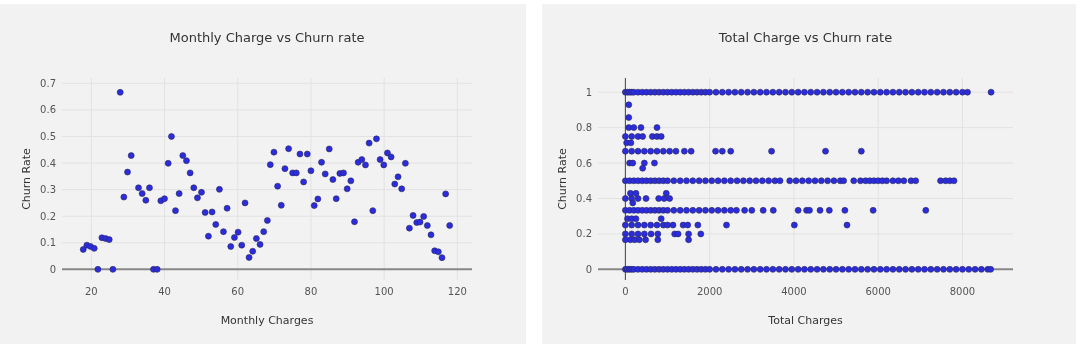 This screenshot has height=348, width=1080. What do you see at coordinates (384, 291) in the screenshot?
I see `x-tick-label: 100` at bounding box center [384, 291].